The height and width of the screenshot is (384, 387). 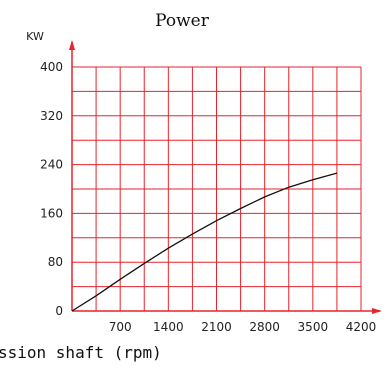 What do you see at coordinates (35, 36) in the screenshot?
I see `y-axis-unit: KW` at bounding box center [35, 36].